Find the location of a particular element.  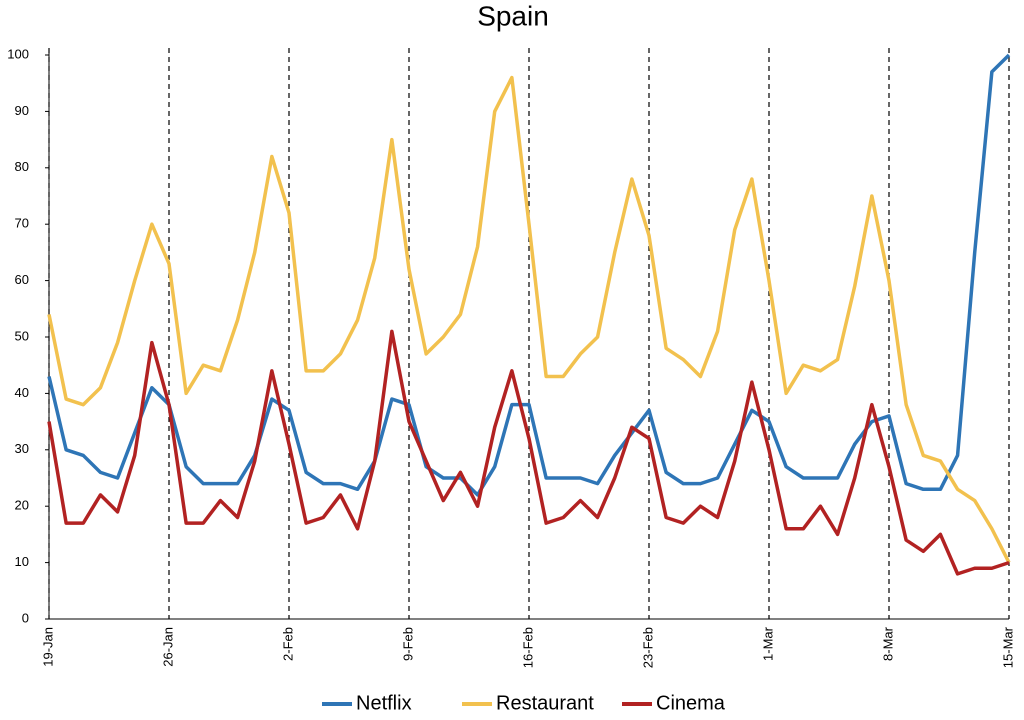

y-tick-label: 60 is located at coordinates (22, 279).